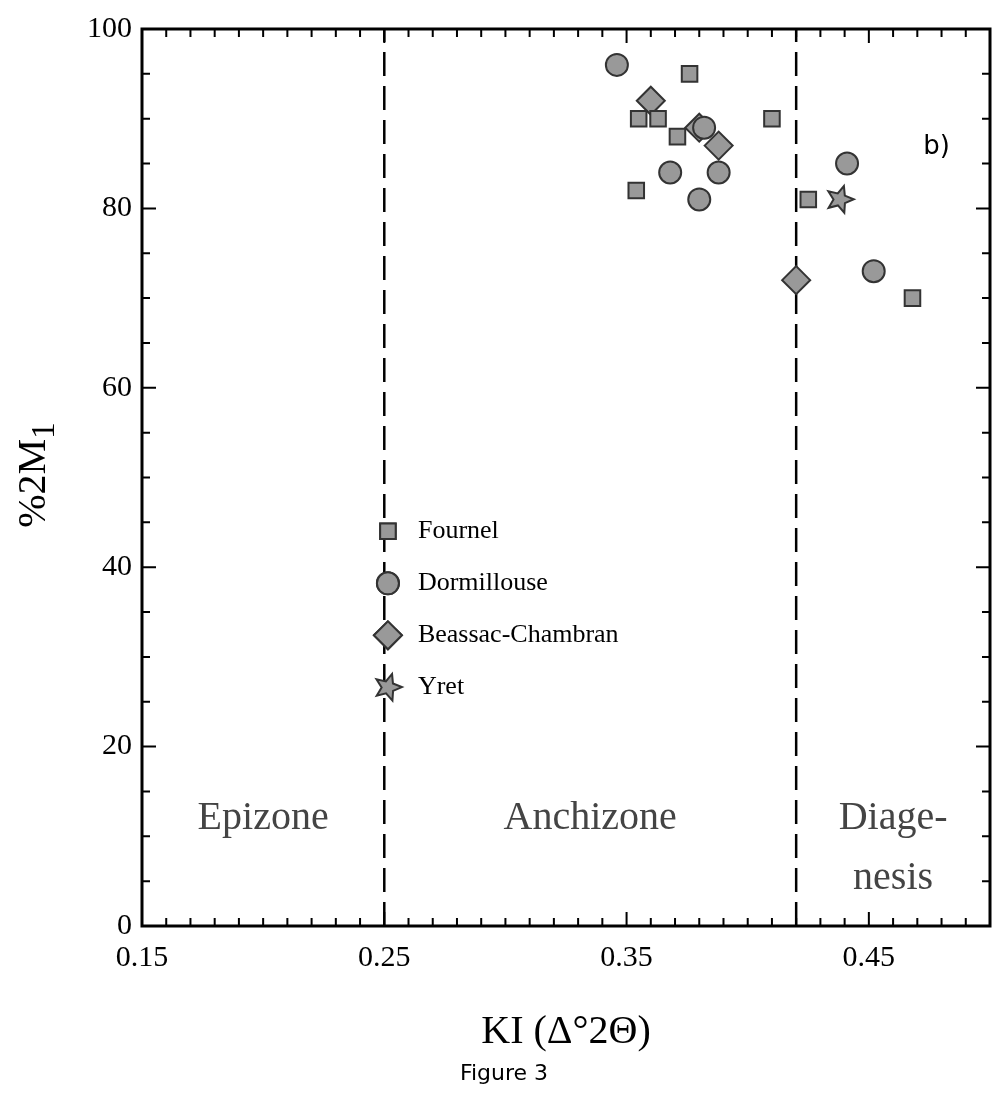  Describe the element at coordinates (263, 815) in the screenshot. I see `annotation: Epizone` at that location.